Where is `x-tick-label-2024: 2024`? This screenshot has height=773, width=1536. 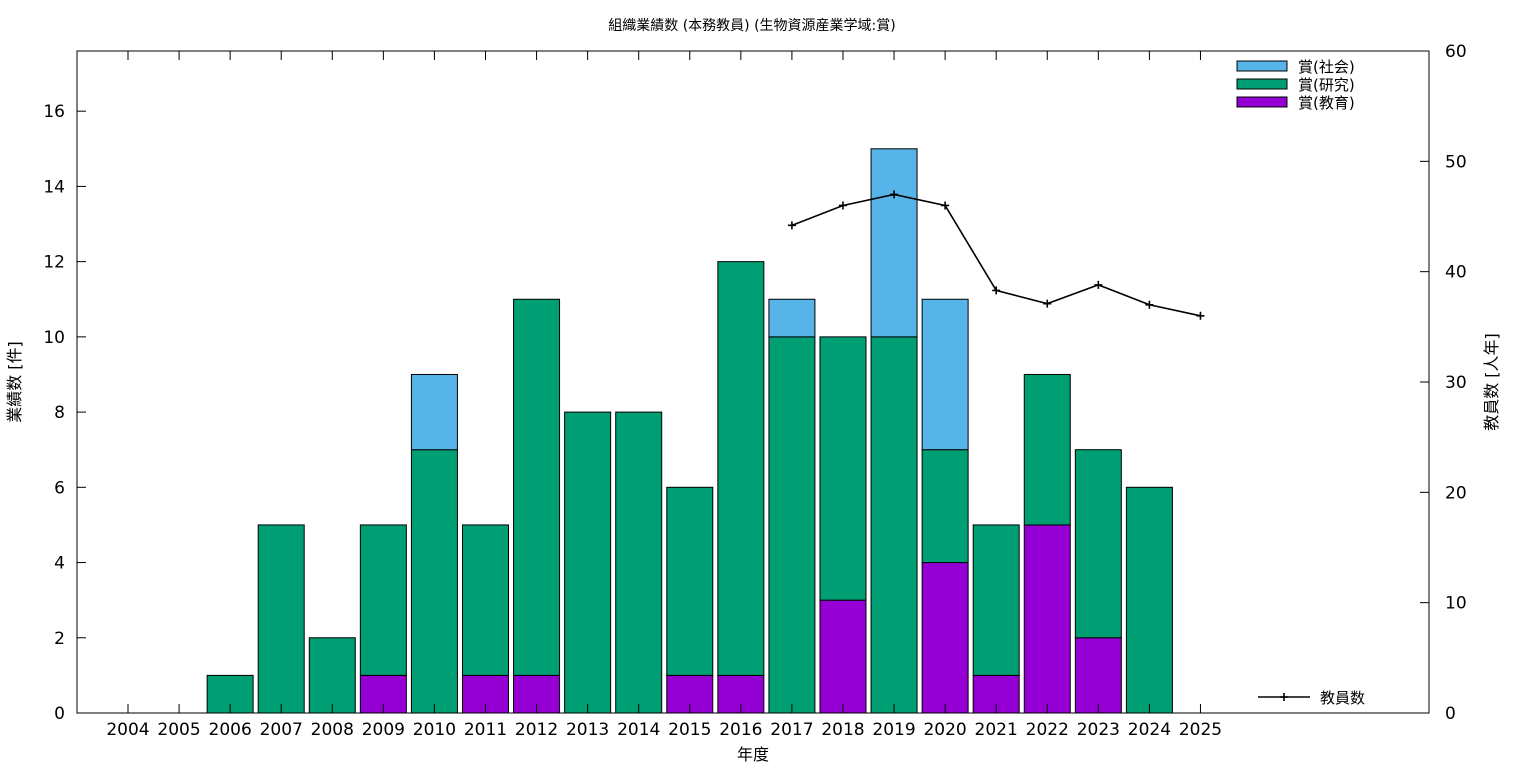 x-tick-label-2024: 2024 is located at coordinates (1149, 730).